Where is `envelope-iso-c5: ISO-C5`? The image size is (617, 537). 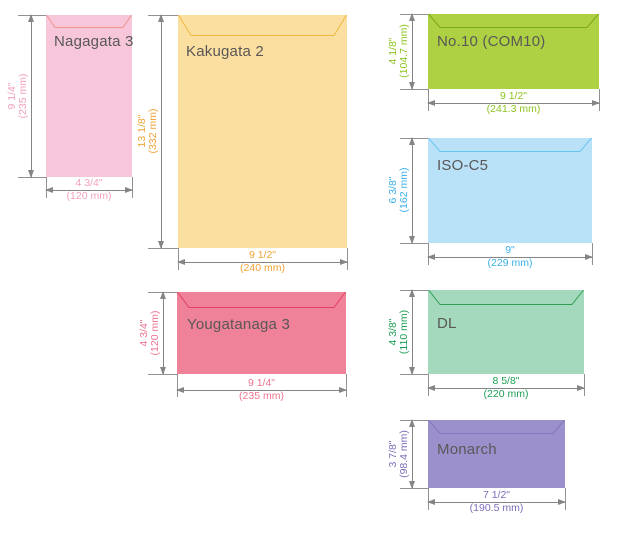 envelope-iso-c5: ISO-C5 is located at coordinates (510, 190).